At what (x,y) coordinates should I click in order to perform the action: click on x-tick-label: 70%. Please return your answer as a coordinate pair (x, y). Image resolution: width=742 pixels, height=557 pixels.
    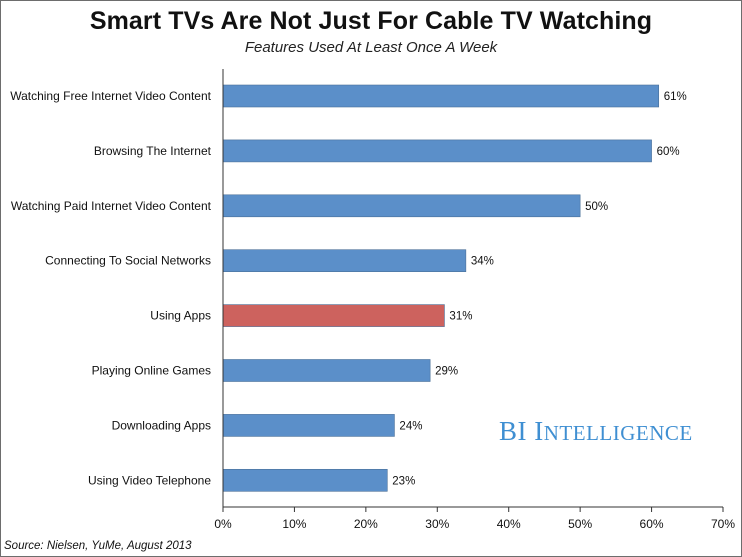
    Looking at the image, I should click on (723, 524).